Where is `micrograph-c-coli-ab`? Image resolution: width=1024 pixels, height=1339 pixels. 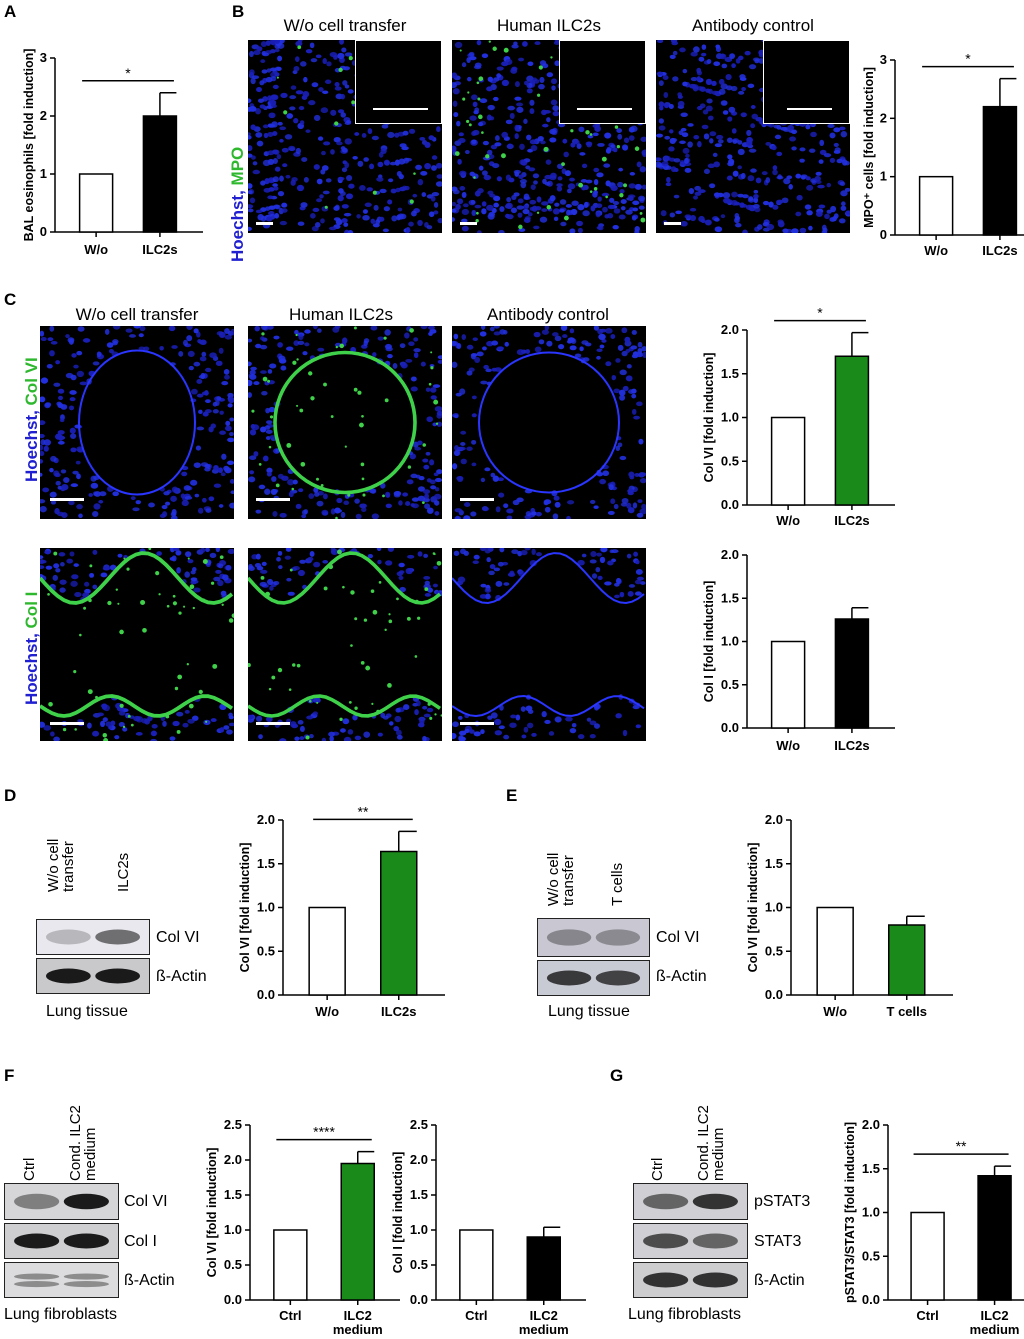 micrograph-c-coli-ab is located at coordinates (549, 644).